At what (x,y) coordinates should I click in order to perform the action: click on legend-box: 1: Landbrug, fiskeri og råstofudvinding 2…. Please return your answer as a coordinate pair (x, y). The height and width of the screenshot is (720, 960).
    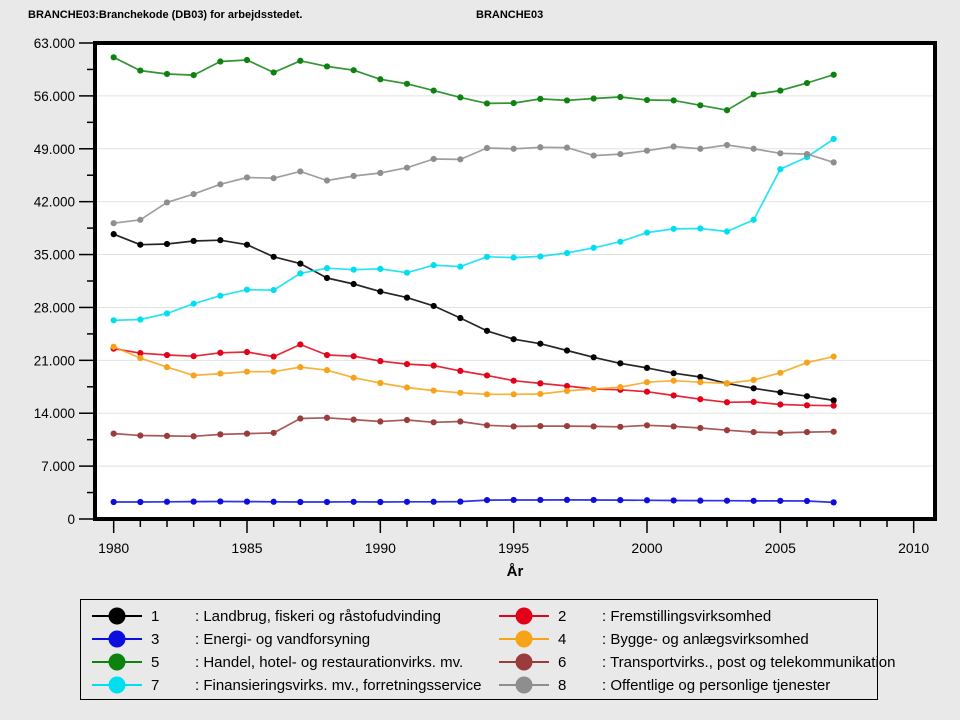
    Looking at the image, I should click on (487, 649).